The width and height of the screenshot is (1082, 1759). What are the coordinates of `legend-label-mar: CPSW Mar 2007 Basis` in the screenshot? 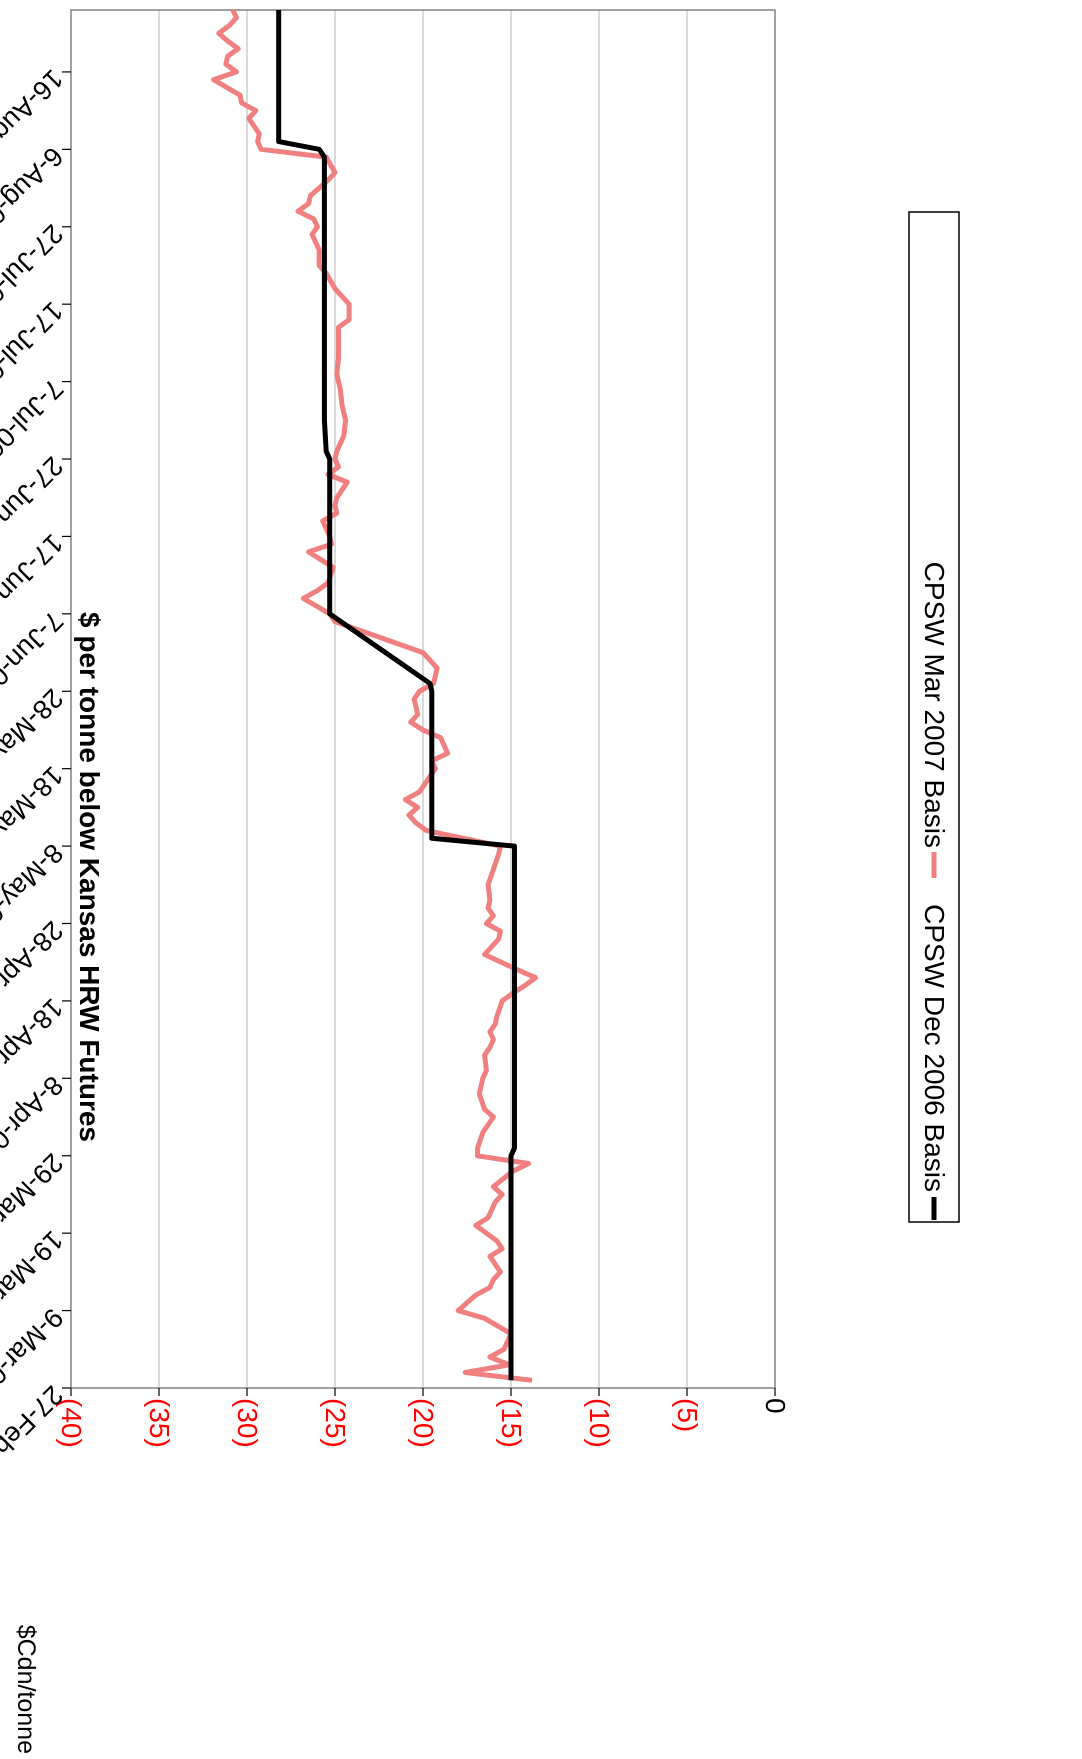 It's located at (934, 705).